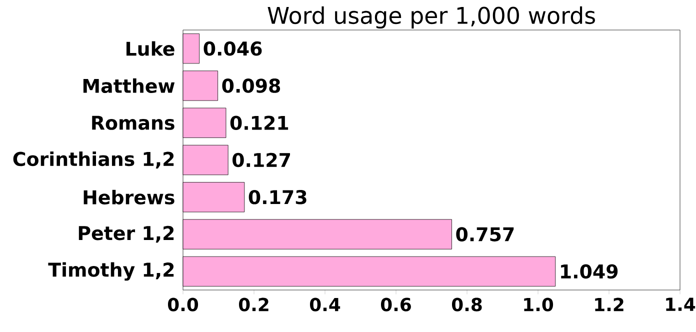 The image size is (696, 332). I want to click on y-tick-label: Matthew, so click(129, 86).